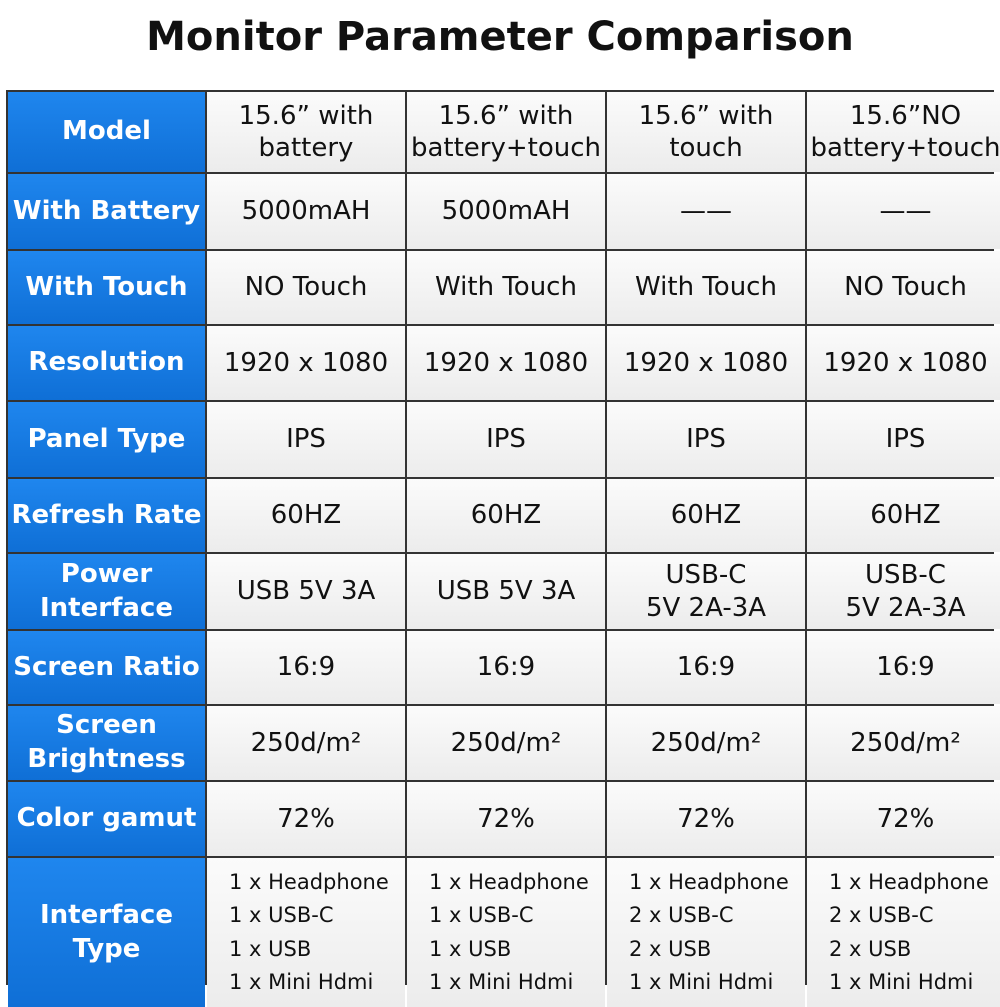 Image resolution: width=1000 pixels, height=1007 pixels. What do you see at coordinates (106, 725) in the screenshot?
I see `text-line: Screen` at bounding box center [106, 725].